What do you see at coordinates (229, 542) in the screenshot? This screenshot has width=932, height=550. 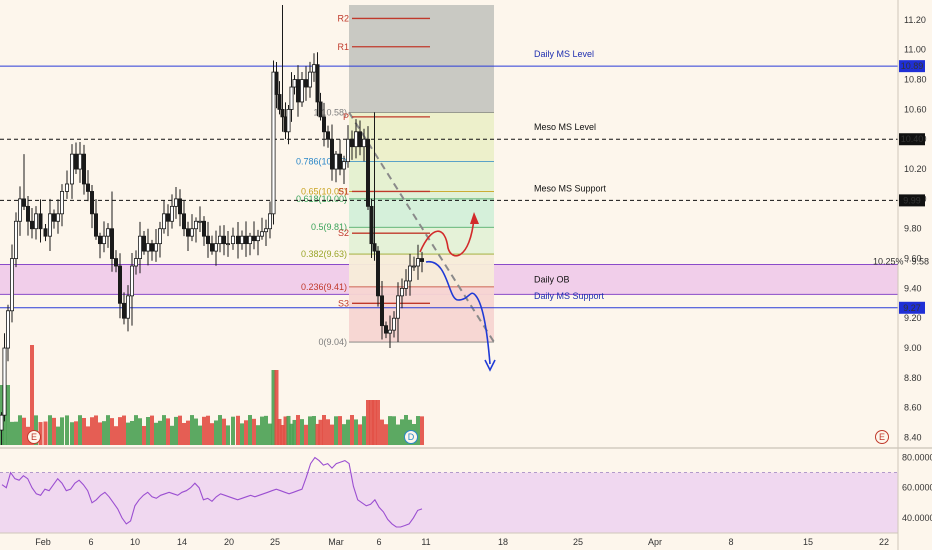 I see `x-tick-4: 20` at bounding box center [229, 542].